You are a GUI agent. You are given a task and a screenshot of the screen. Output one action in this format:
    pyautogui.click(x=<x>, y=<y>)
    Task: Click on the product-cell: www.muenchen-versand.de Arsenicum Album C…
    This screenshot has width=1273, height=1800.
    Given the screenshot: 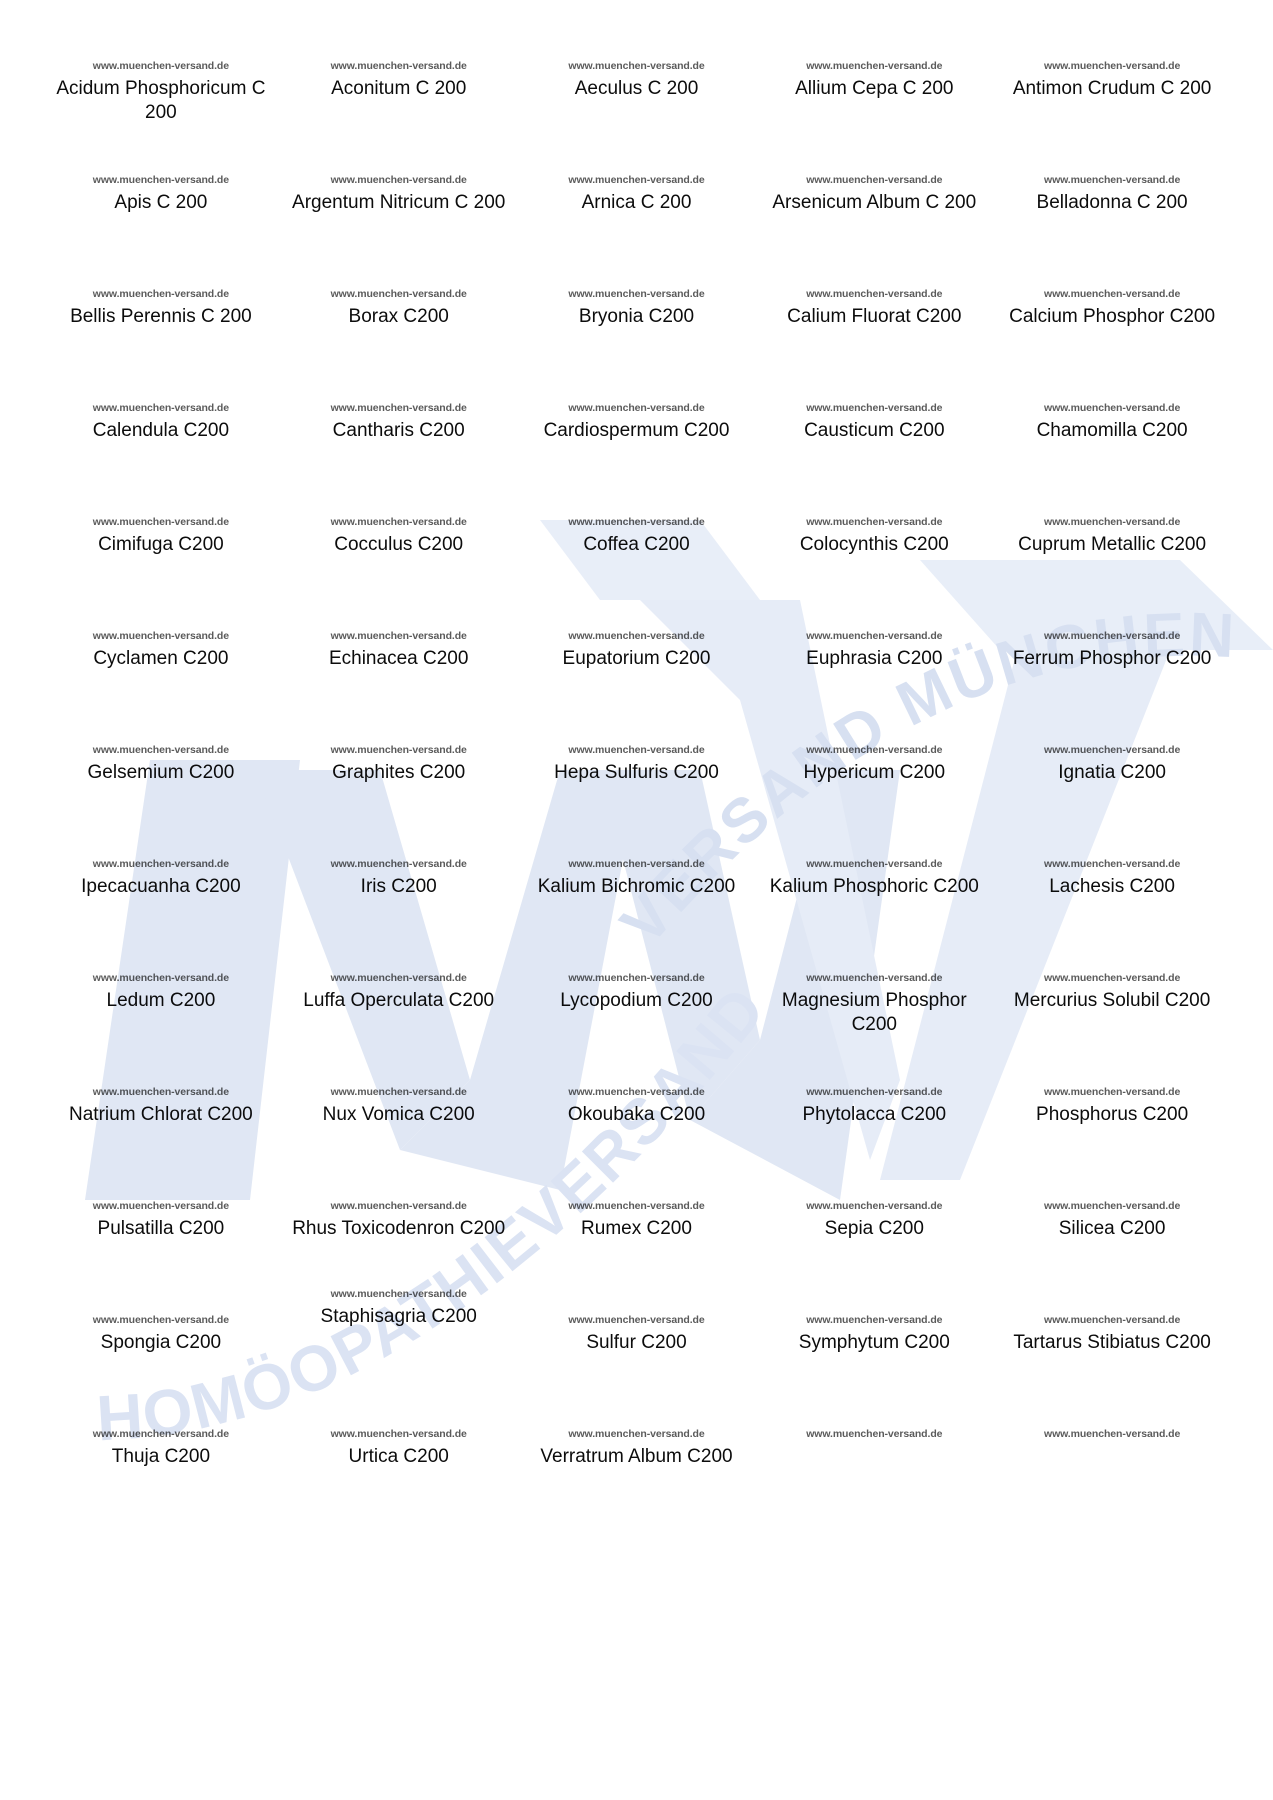 What is the action you would take?
    pyautogui.click(x=874, y=221)
    